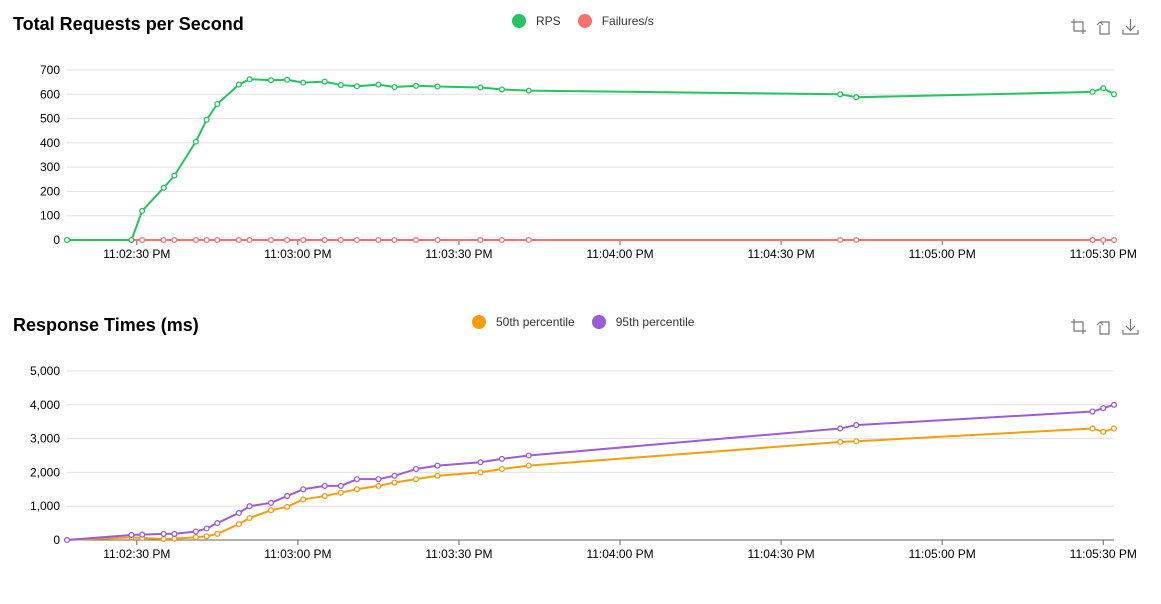  What do you see at coordinates (627, 21) in the screenshot?
I see `legend-label: Failures/s` at bounding box center [627, 21].